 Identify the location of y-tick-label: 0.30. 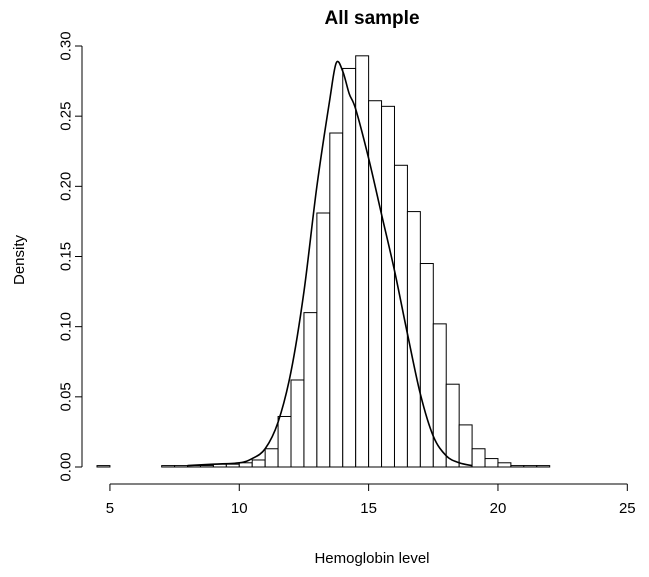
(66, 45).